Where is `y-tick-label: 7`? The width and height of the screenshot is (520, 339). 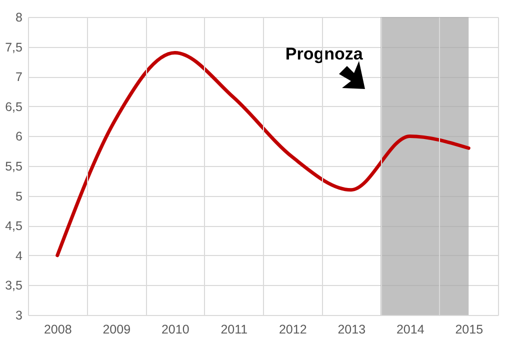
y-tick-label: 7 is located at coordinates (19, 77).